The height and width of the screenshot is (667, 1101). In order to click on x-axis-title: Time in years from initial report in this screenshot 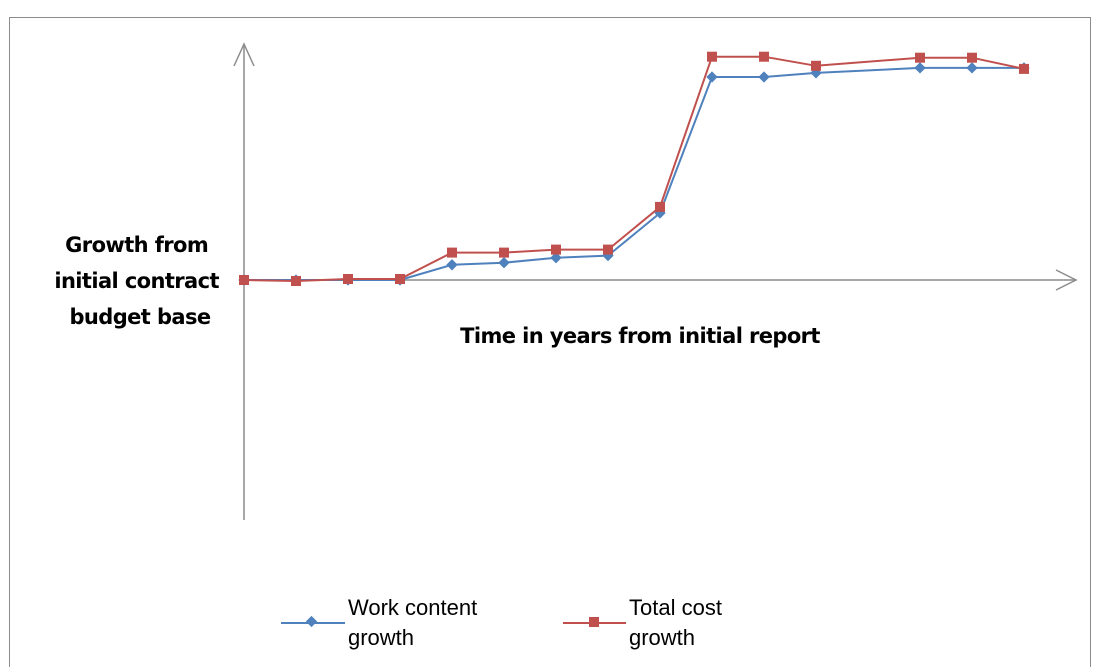, I will do `click(640, 336)`.